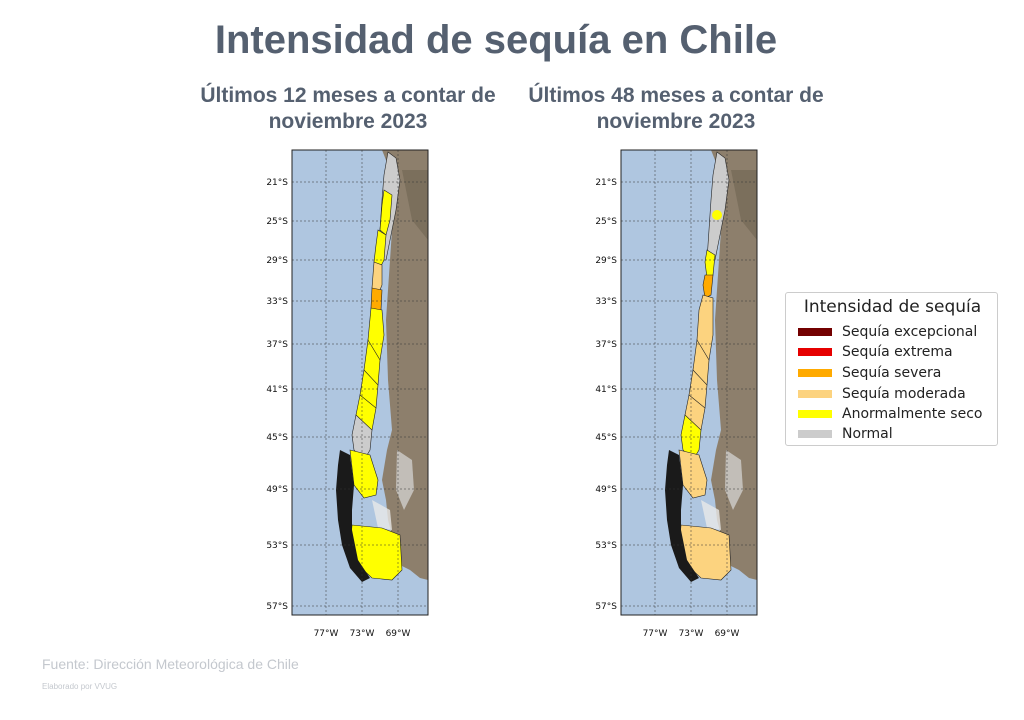 The image size is (1024, 720). Describe the element at coordinates (348, 95) in the screenshot. I see `subtitle-line-1: Últimos 12 meses a contar de` at that location.